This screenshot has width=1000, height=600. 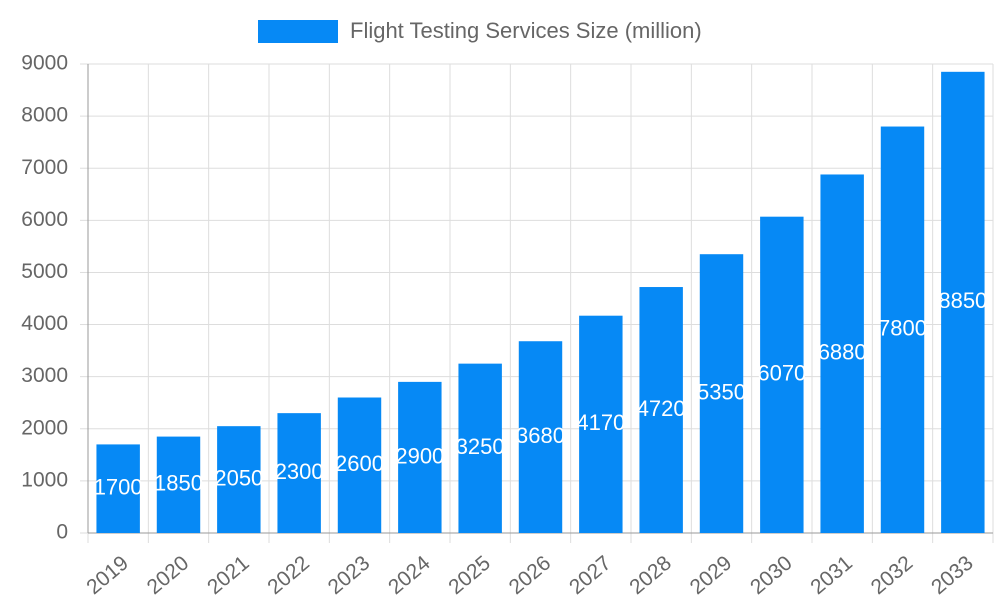 I want to click on data-label: 6070, so click(x=781, y=373).